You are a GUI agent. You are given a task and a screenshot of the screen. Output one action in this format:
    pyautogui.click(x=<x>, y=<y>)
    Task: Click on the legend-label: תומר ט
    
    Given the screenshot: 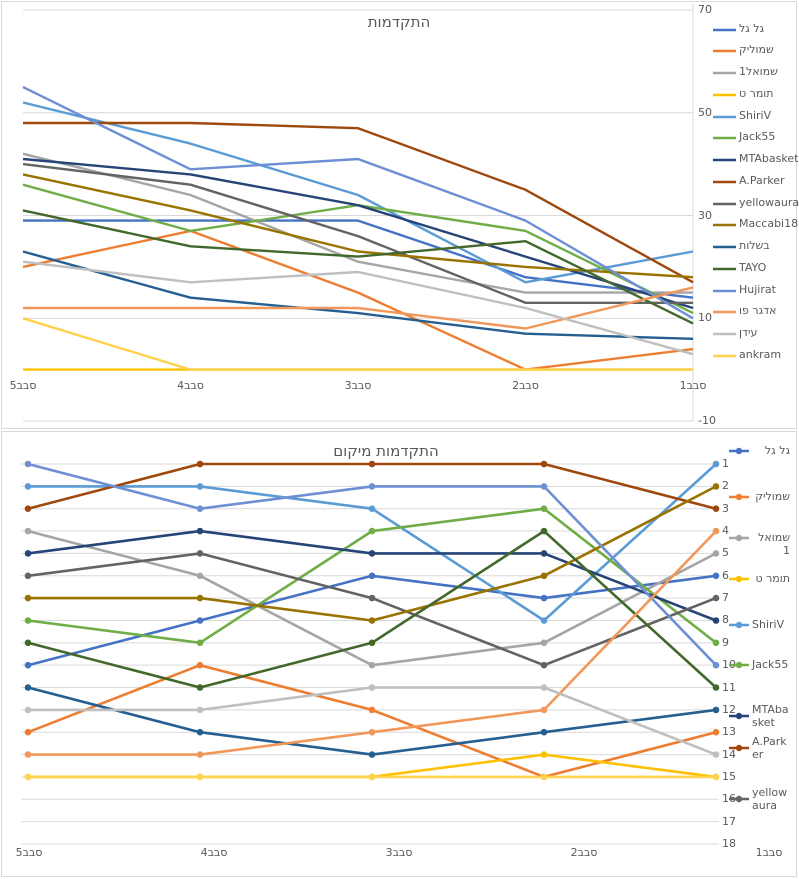 What is the action you would take?
    pyautogui.click(x=756, y=93)
    